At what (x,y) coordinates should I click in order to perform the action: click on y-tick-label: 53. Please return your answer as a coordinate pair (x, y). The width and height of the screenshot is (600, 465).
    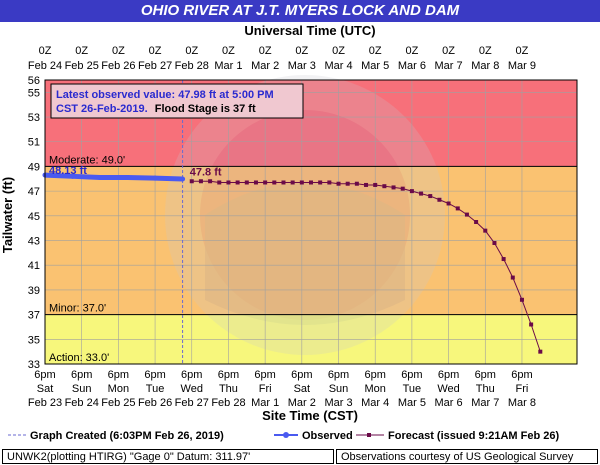
    Looking at the image, I should click on (34, 118).